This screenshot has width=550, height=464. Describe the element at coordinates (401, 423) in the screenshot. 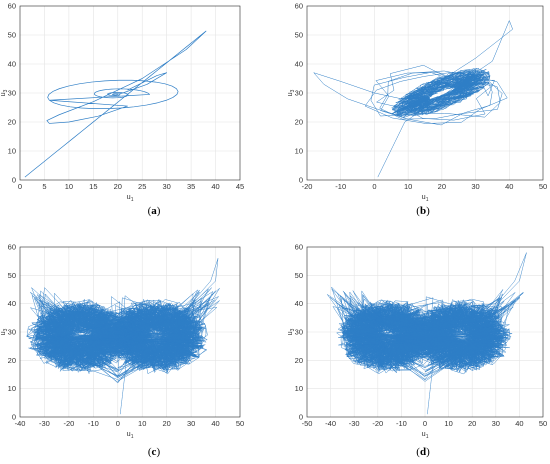

I see `panel-d-xtick-label: -10` at that location.